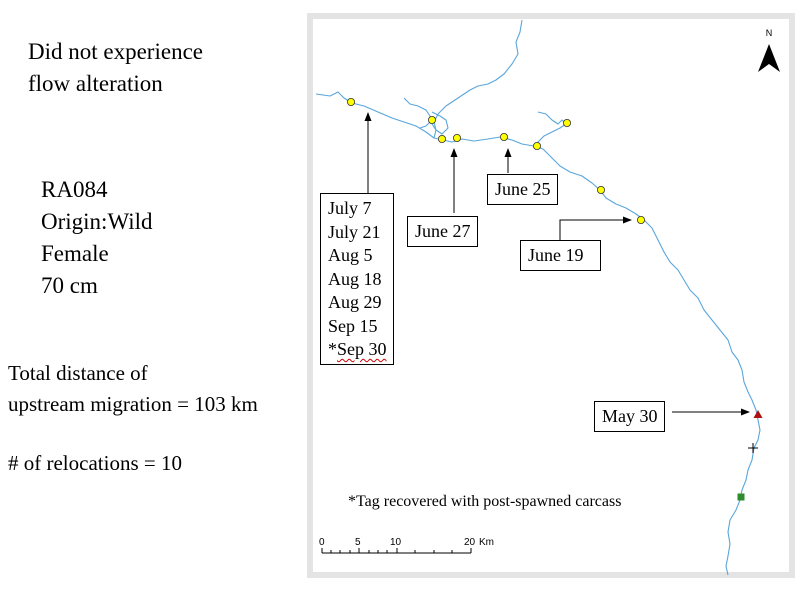 This screenshot has width=800, height=600. Describe the element at coordinates (769, 58) in the screenshot. I see `north-arrow-icon` at that location.